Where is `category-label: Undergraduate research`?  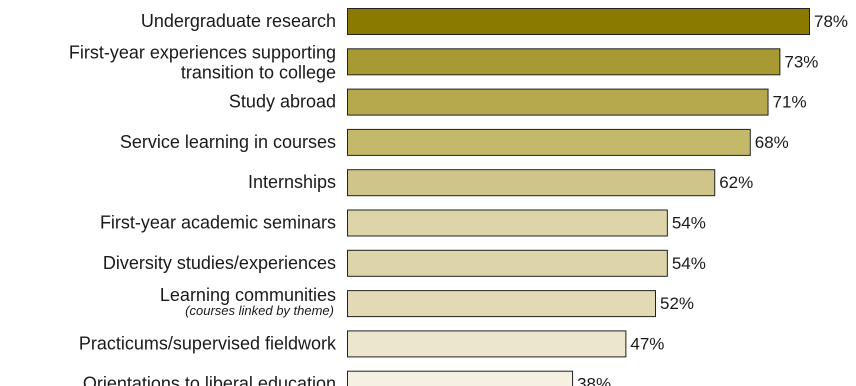
category-label: Undergraduate research is located at coordinates (238, 21).